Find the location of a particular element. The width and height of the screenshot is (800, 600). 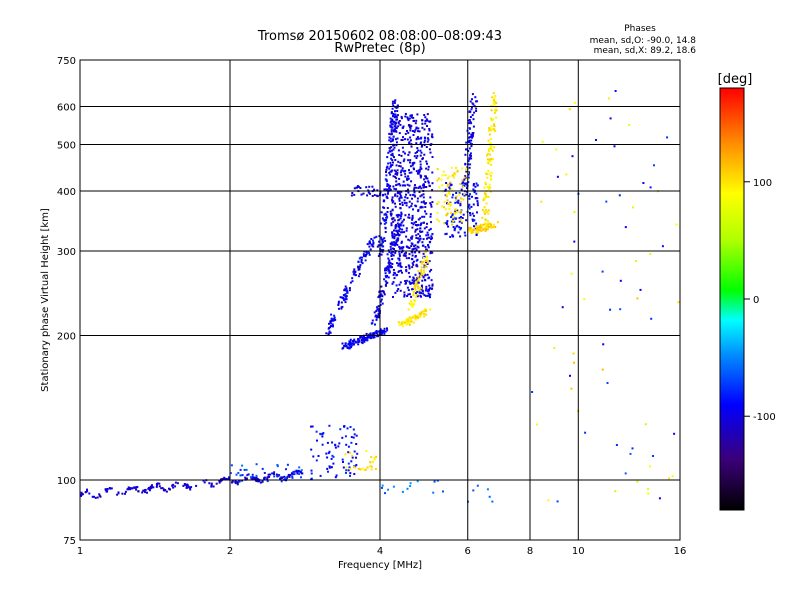

y-tick-label: 400 is located at coordinates (66, 192).